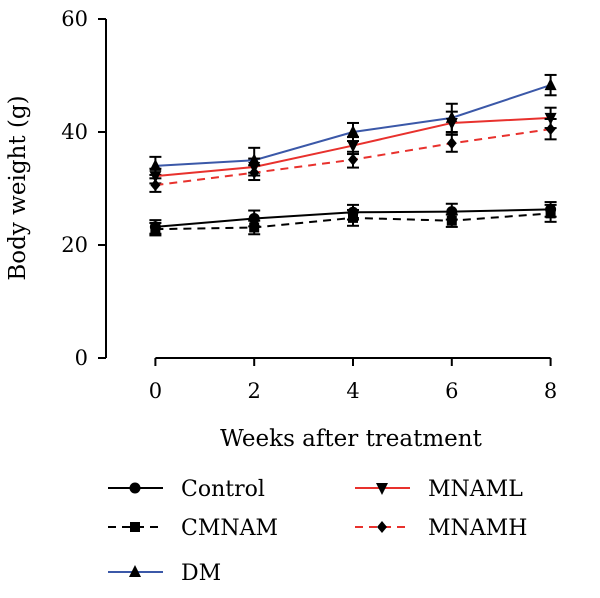 Image resolution: width=600 pixels, height=598 pixels. I want to click on legend: Control CMNAM DM MNAML MNAMH, so click(317, 531).